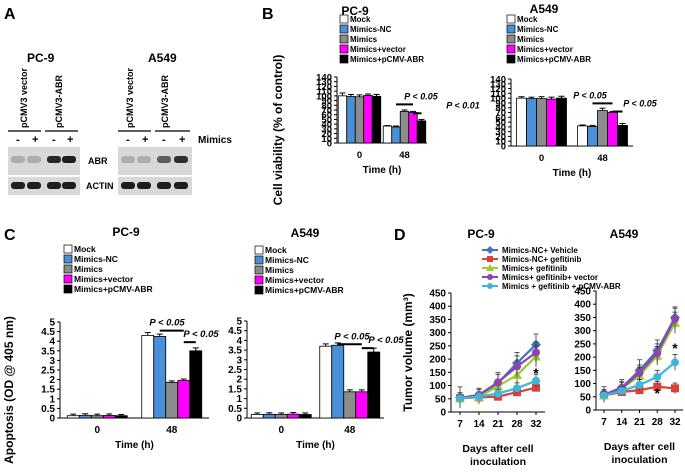 Image resolution: width=685 pixels, height=475 pixels. I want to click on panel-b-letter: B, so click(268, 14).